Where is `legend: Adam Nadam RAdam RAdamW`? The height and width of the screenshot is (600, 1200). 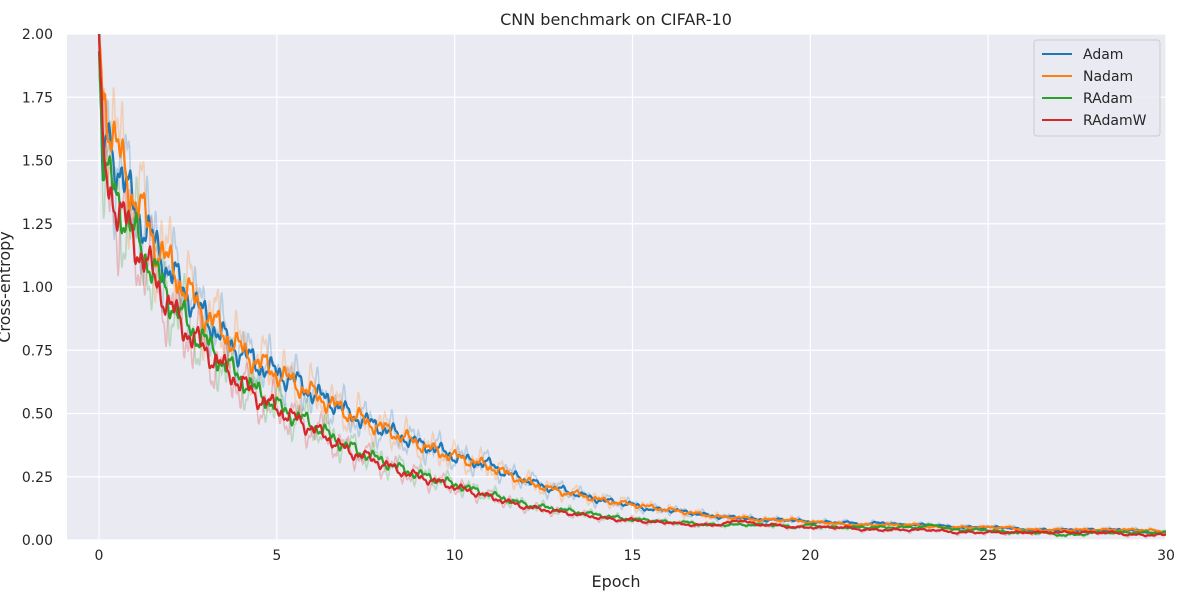 legend: Adam Nadam RAdam RAdamW is located at coordinates (1097, 88).